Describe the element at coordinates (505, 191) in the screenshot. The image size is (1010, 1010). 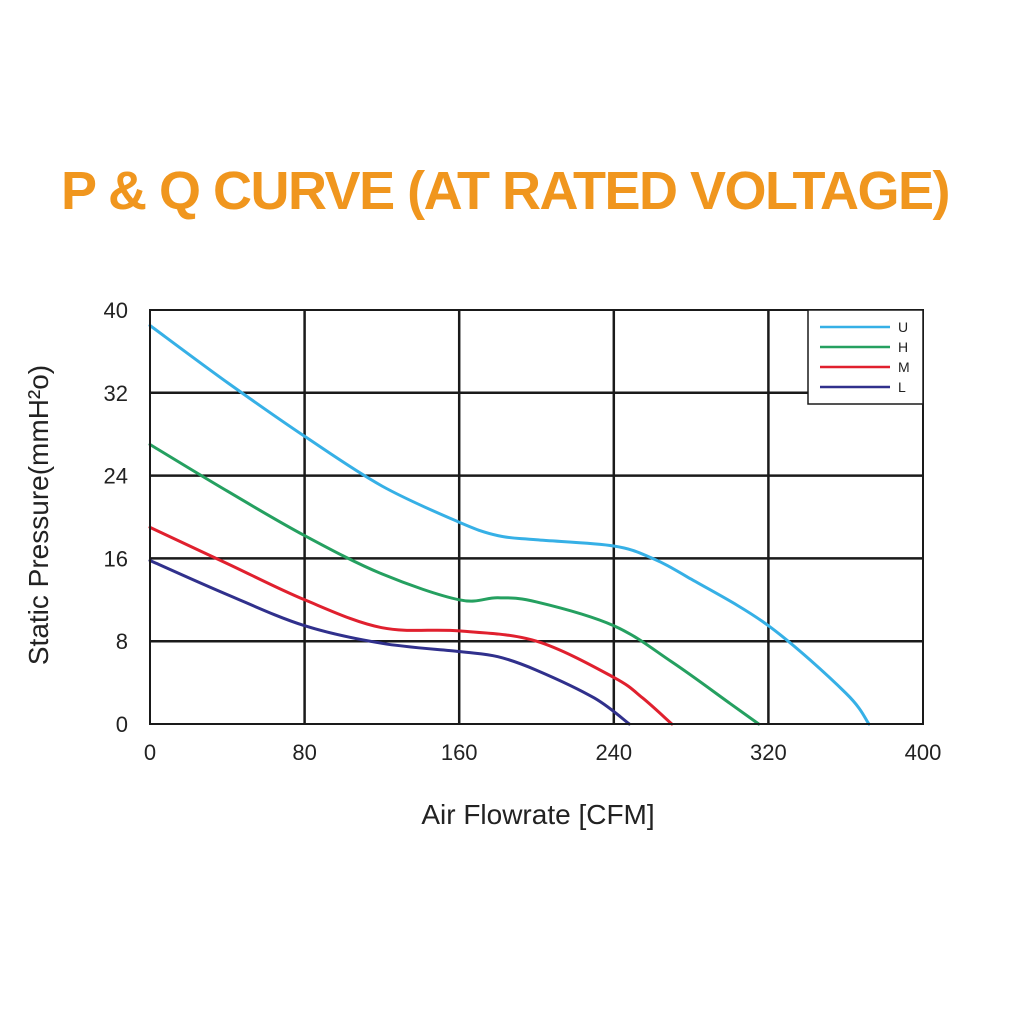
I see `chart-title: P & Q CURVE (AT RATED VOLTAGE)` at that location.